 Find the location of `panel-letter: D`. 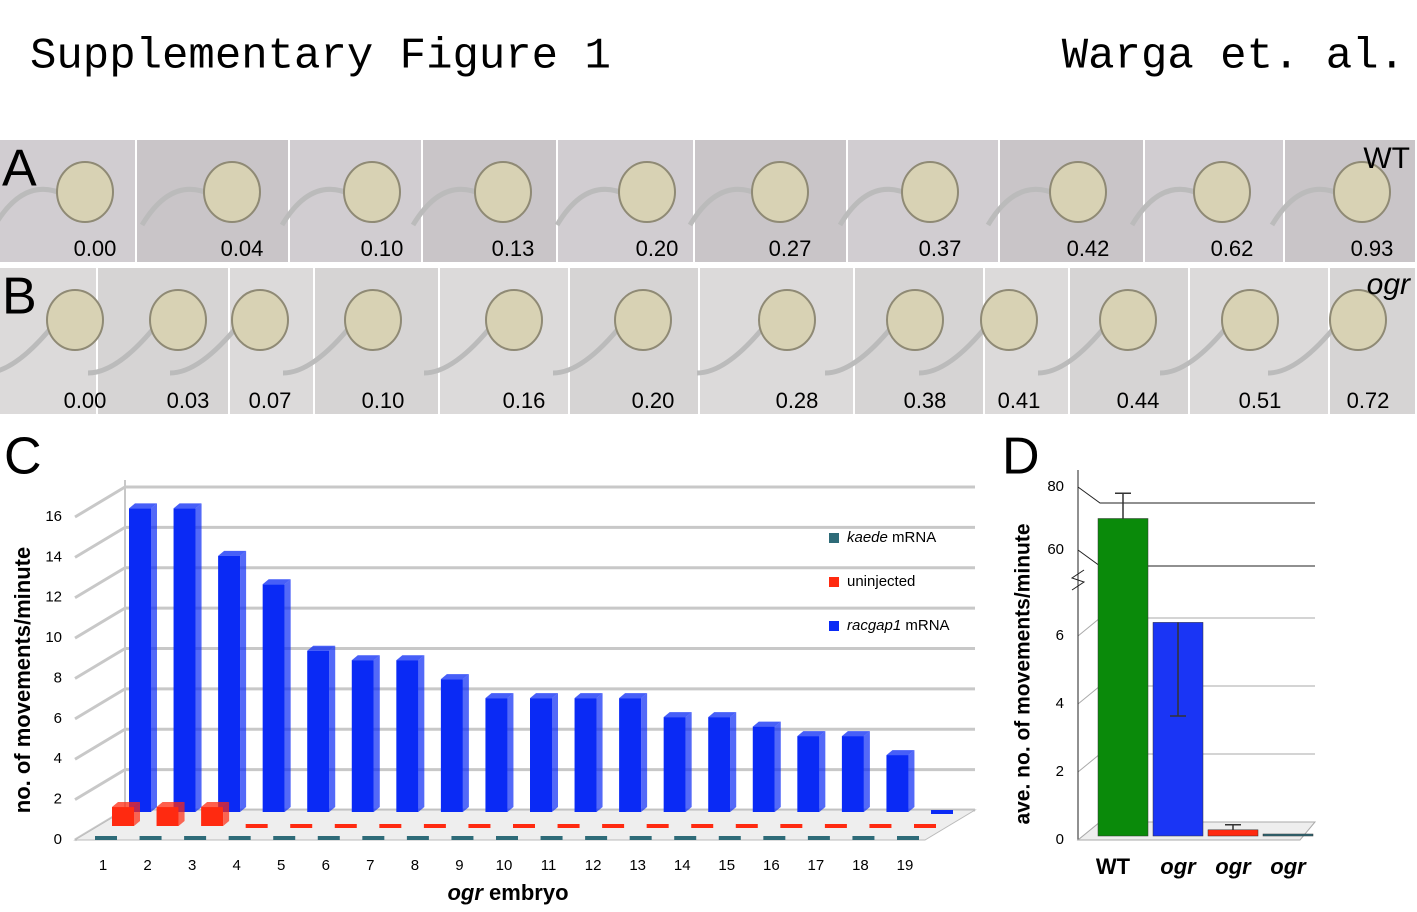

panel-letter: D is located at coordinates (1021, 457).